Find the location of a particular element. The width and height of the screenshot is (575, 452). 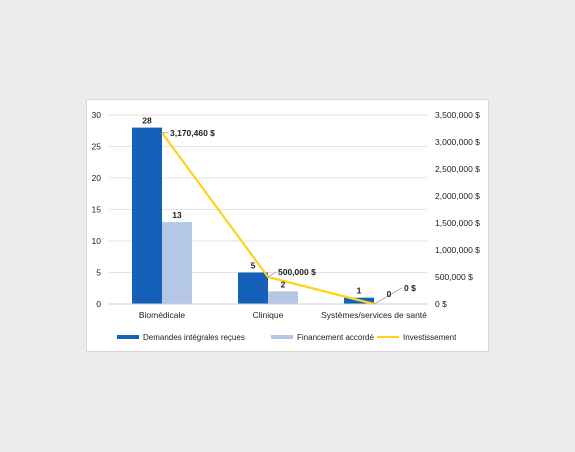

left-tick-label: 15 is located at coordinates (97, 210).